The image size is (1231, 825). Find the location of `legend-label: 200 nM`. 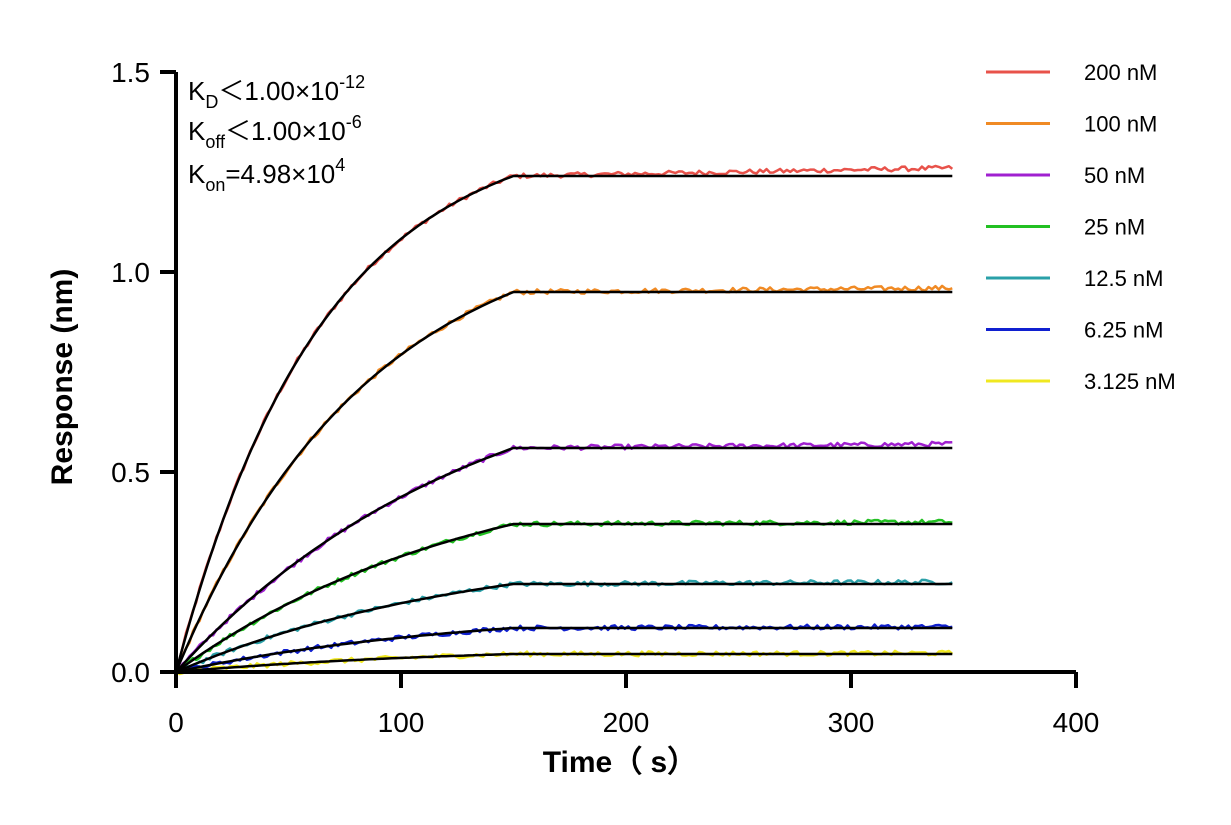

legend-label: 200 nM is located at coordinates (1120, 72).